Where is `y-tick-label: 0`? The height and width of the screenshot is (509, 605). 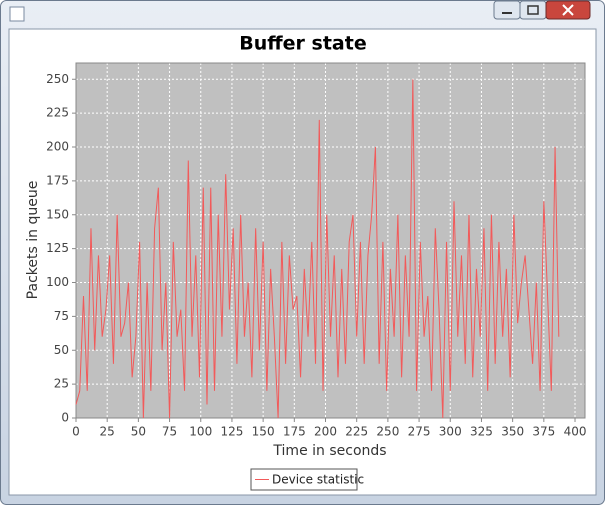
y-tick-label: 0 is located at coordinates (65, 418).